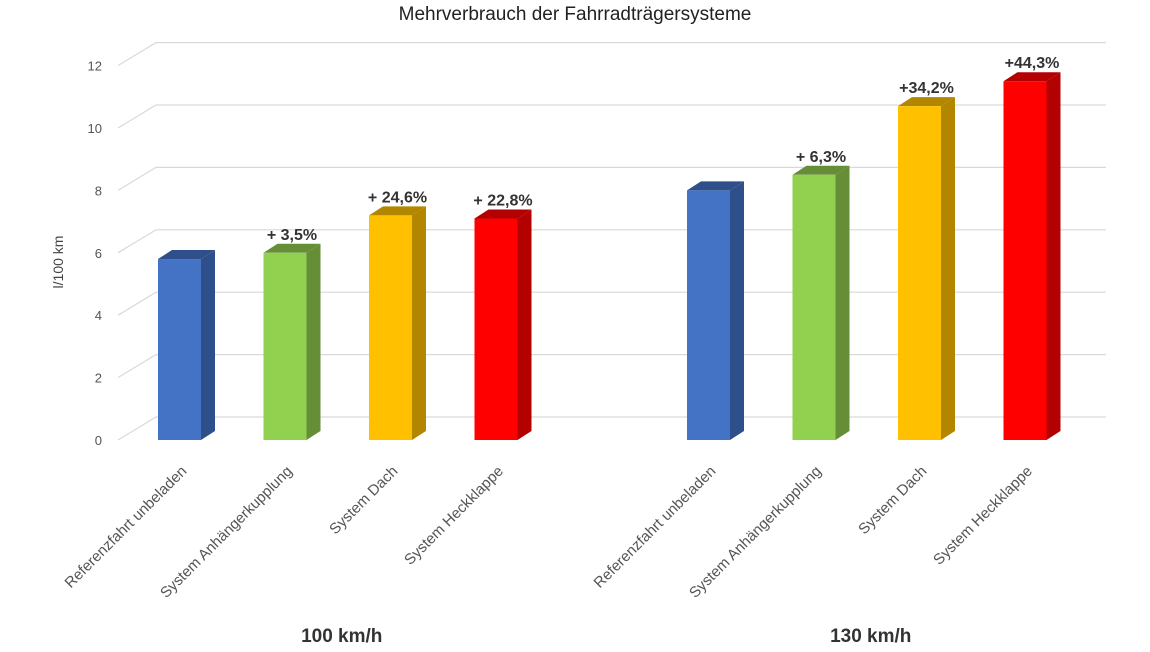  I want to click on data-label: +34,2%, so click(926, 88).